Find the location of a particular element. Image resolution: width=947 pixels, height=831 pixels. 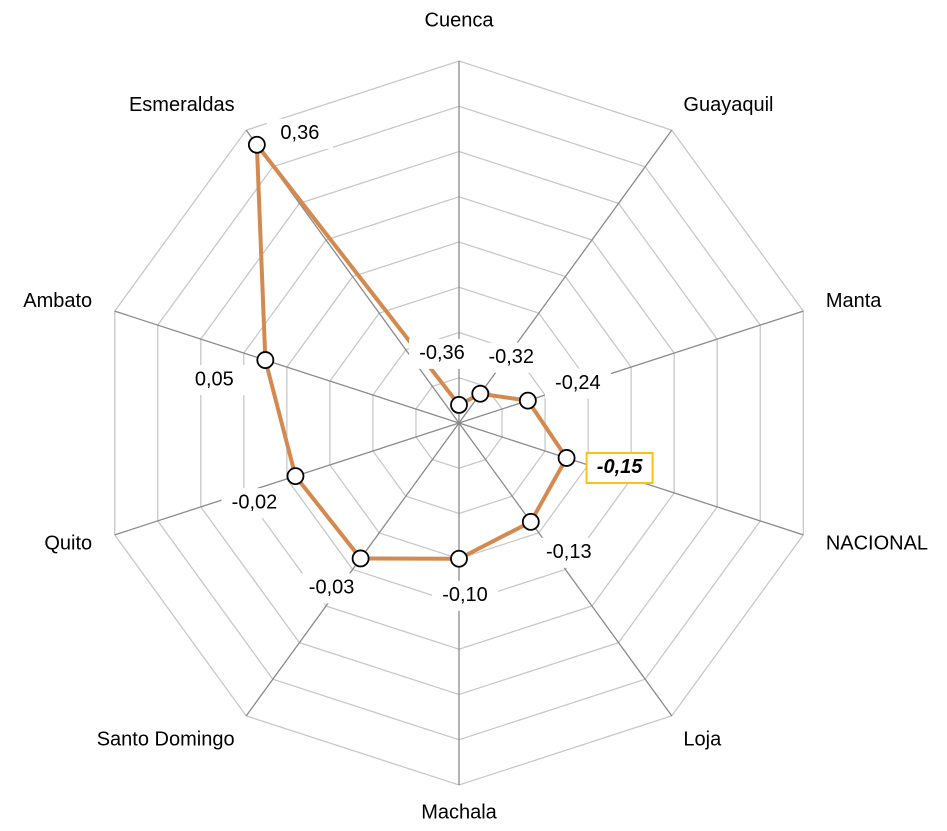

data-label: -0,15 is located at coordinates (620, 467).